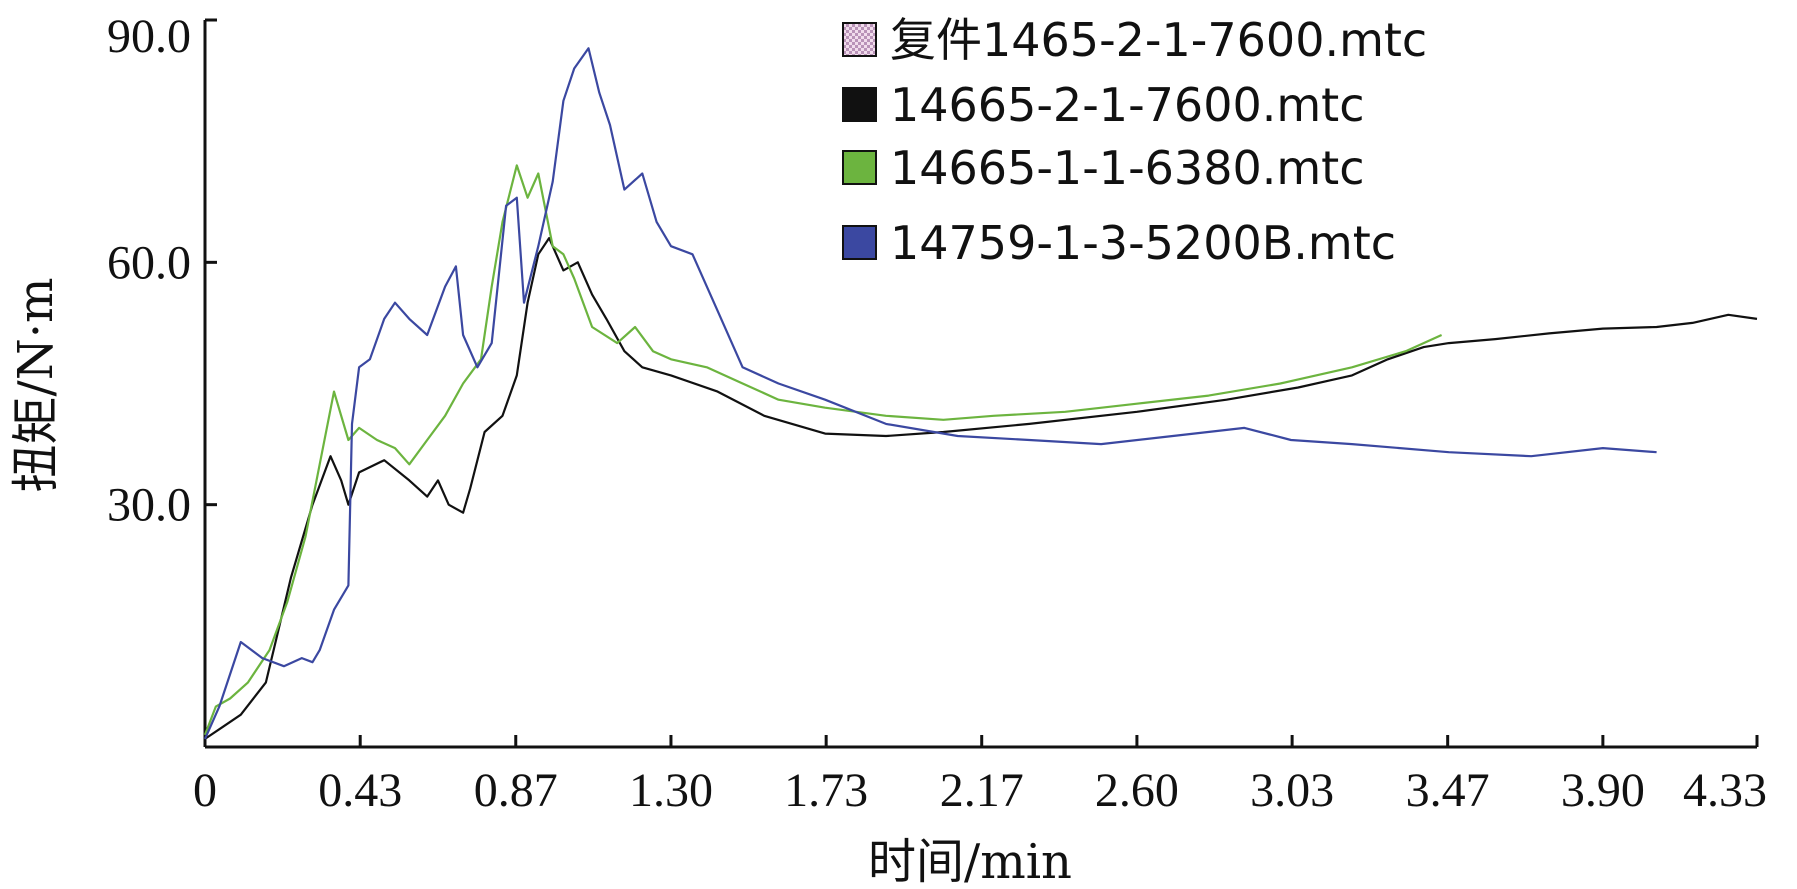 Image resolution: width=1797 pixels, height=889 pixels. What do you see at coordinates (1127, 168) in the screenshot?
I see `legend-label-2: 14665-1-1-6380.mtc` at bounding box center [1127, 168].